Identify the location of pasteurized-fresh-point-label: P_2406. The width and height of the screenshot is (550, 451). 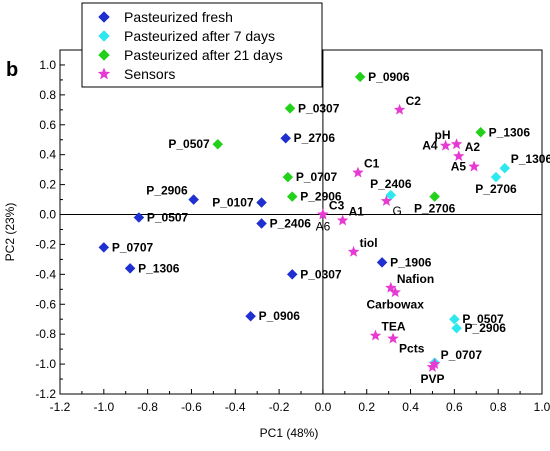
(291, 223).